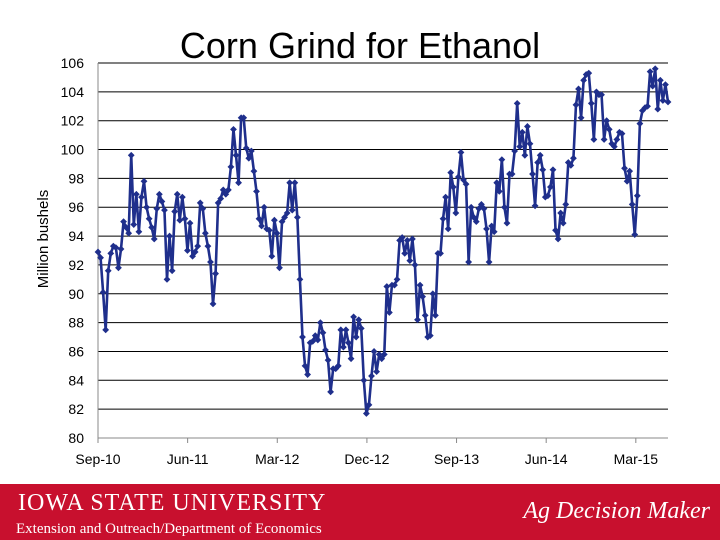 The width and height of the screenshot is (720, 540). What do you see at coordinates (43, 239) in the screenshot?
I see `y-axis-title: Million bushels` at bounding box center [43, 239].